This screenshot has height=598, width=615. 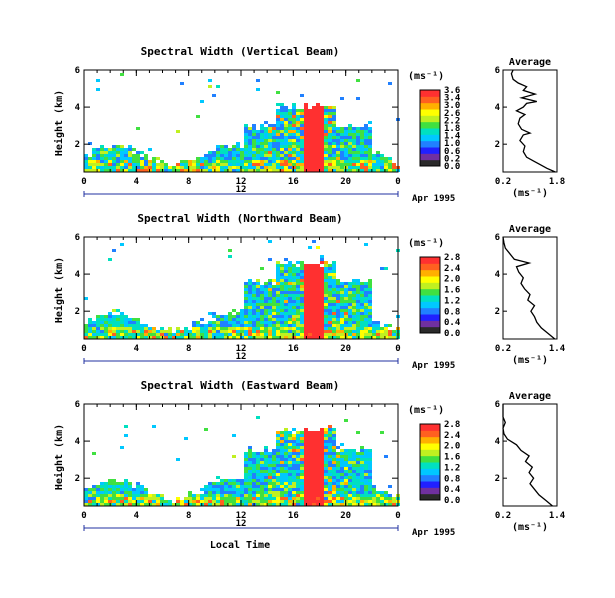 I want to click on colorbar-tick-label: 0.6, so click(x=452, y=152).